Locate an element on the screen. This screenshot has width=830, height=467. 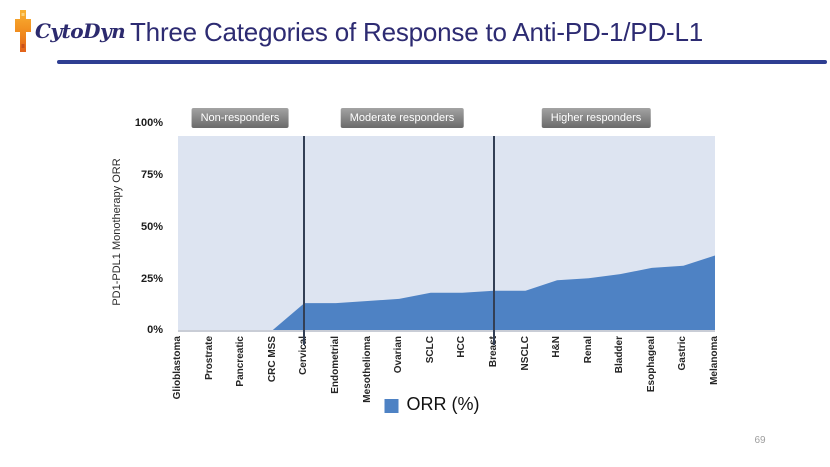
x-category-label: Gastric is located at coordinates (683, 353).